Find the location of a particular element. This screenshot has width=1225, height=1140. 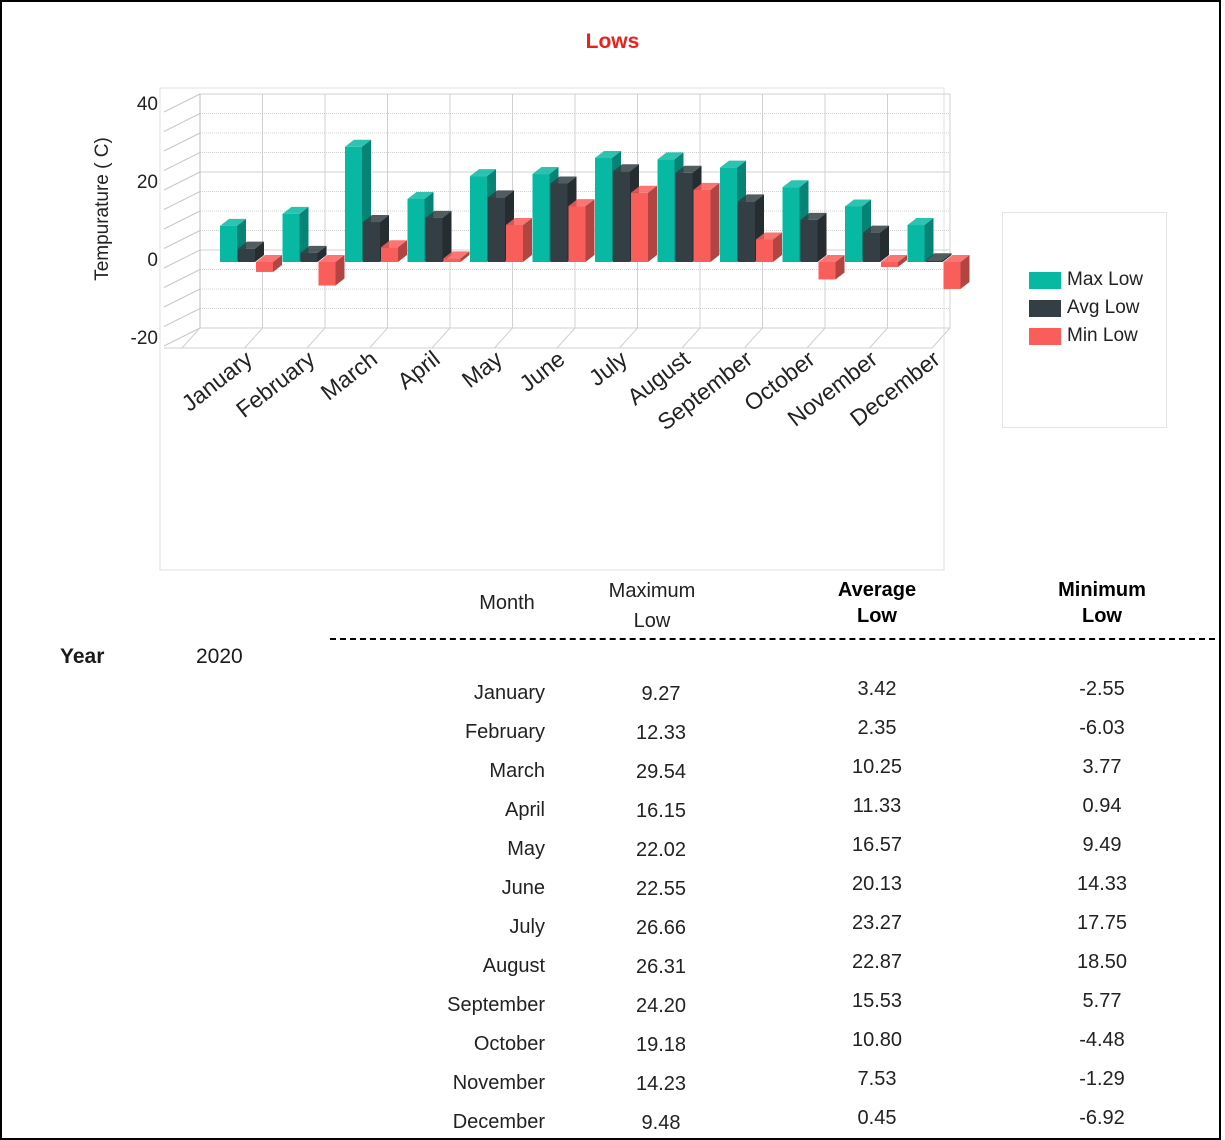

legend-swatch-avg-low is located at coordinates (1045, 308).